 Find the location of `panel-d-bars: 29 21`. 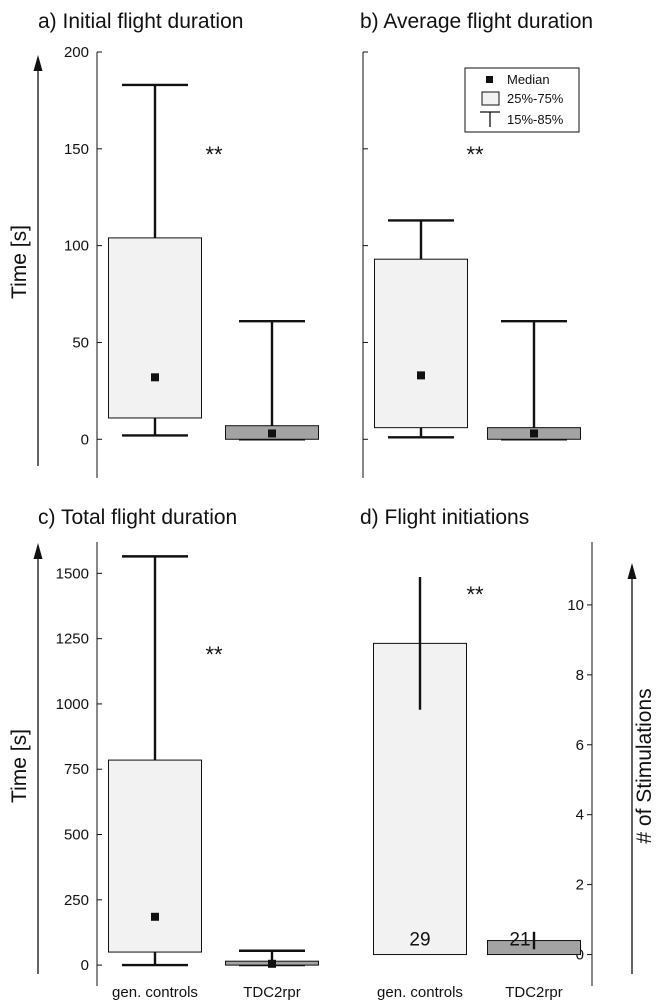

panel-d-bars: 29 21 is located at coordinates (477, 766).